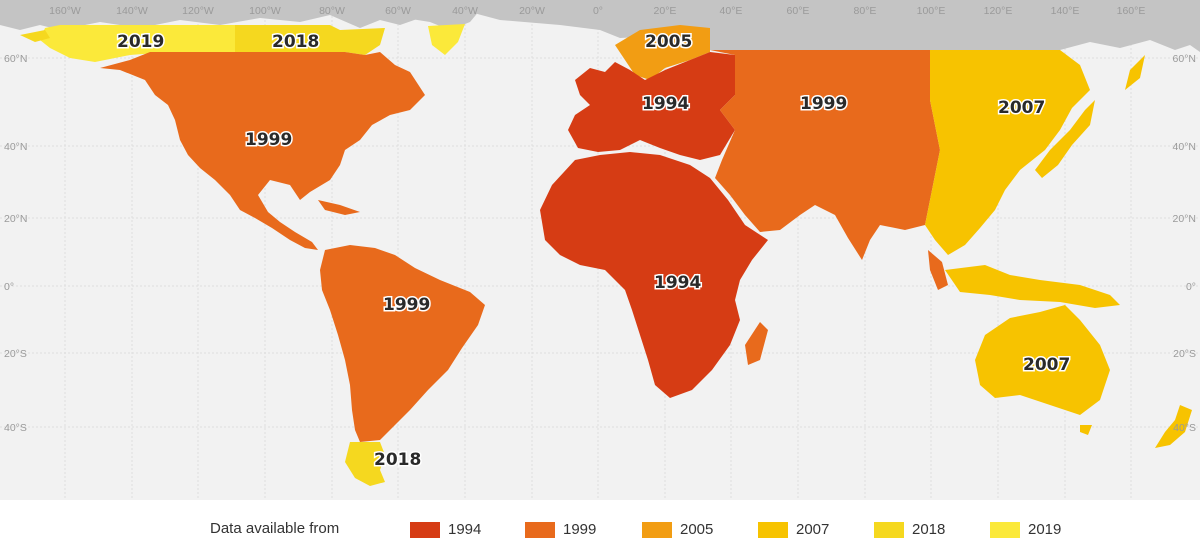  What do you see at coordinates (823, 104) in the screenshot?
I see `region-label-russia: 1999` at bounding box center [823, 104].